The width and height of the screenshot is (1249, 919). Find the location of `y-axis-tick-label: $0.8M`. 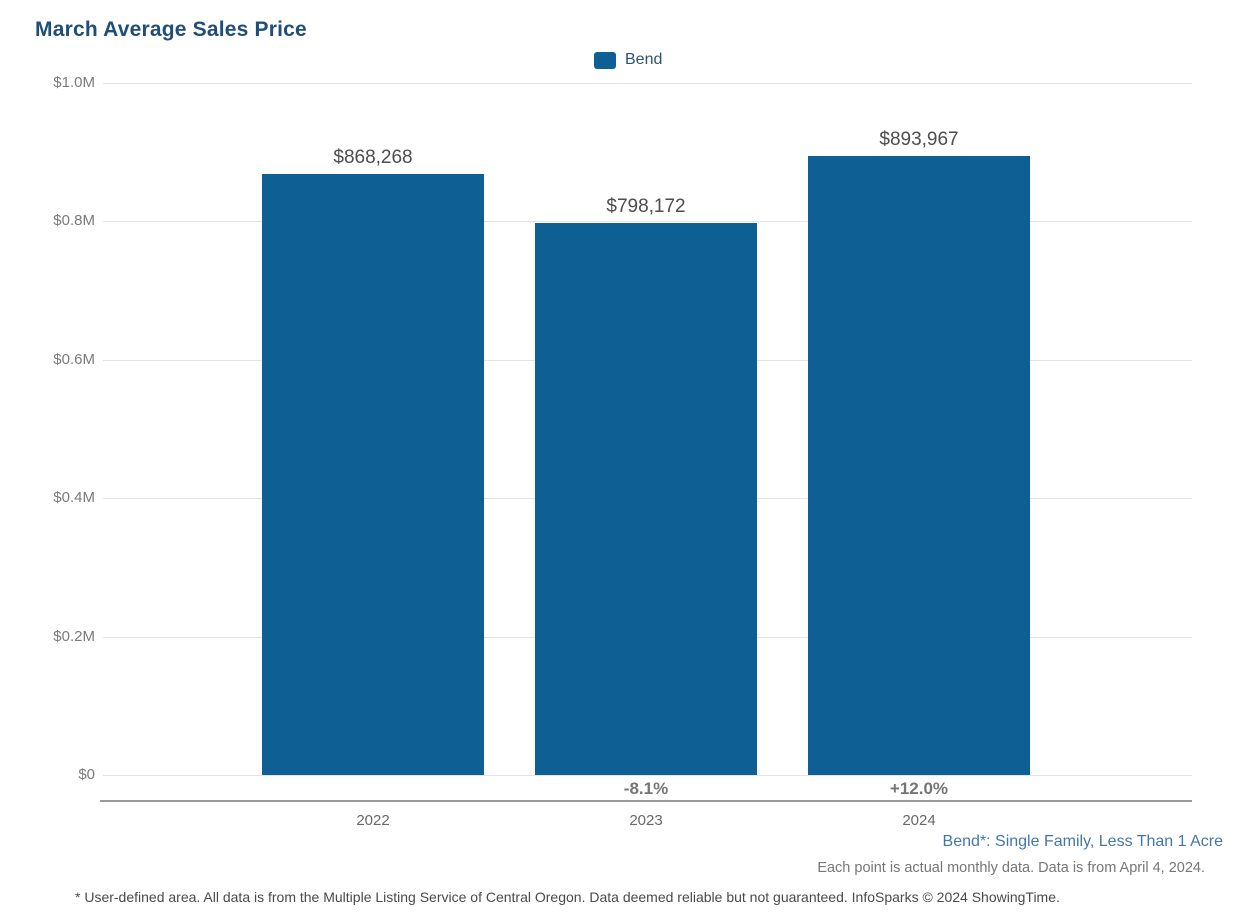

y-axis-tick-label: $0.8M is located at coordinates (74, 220).